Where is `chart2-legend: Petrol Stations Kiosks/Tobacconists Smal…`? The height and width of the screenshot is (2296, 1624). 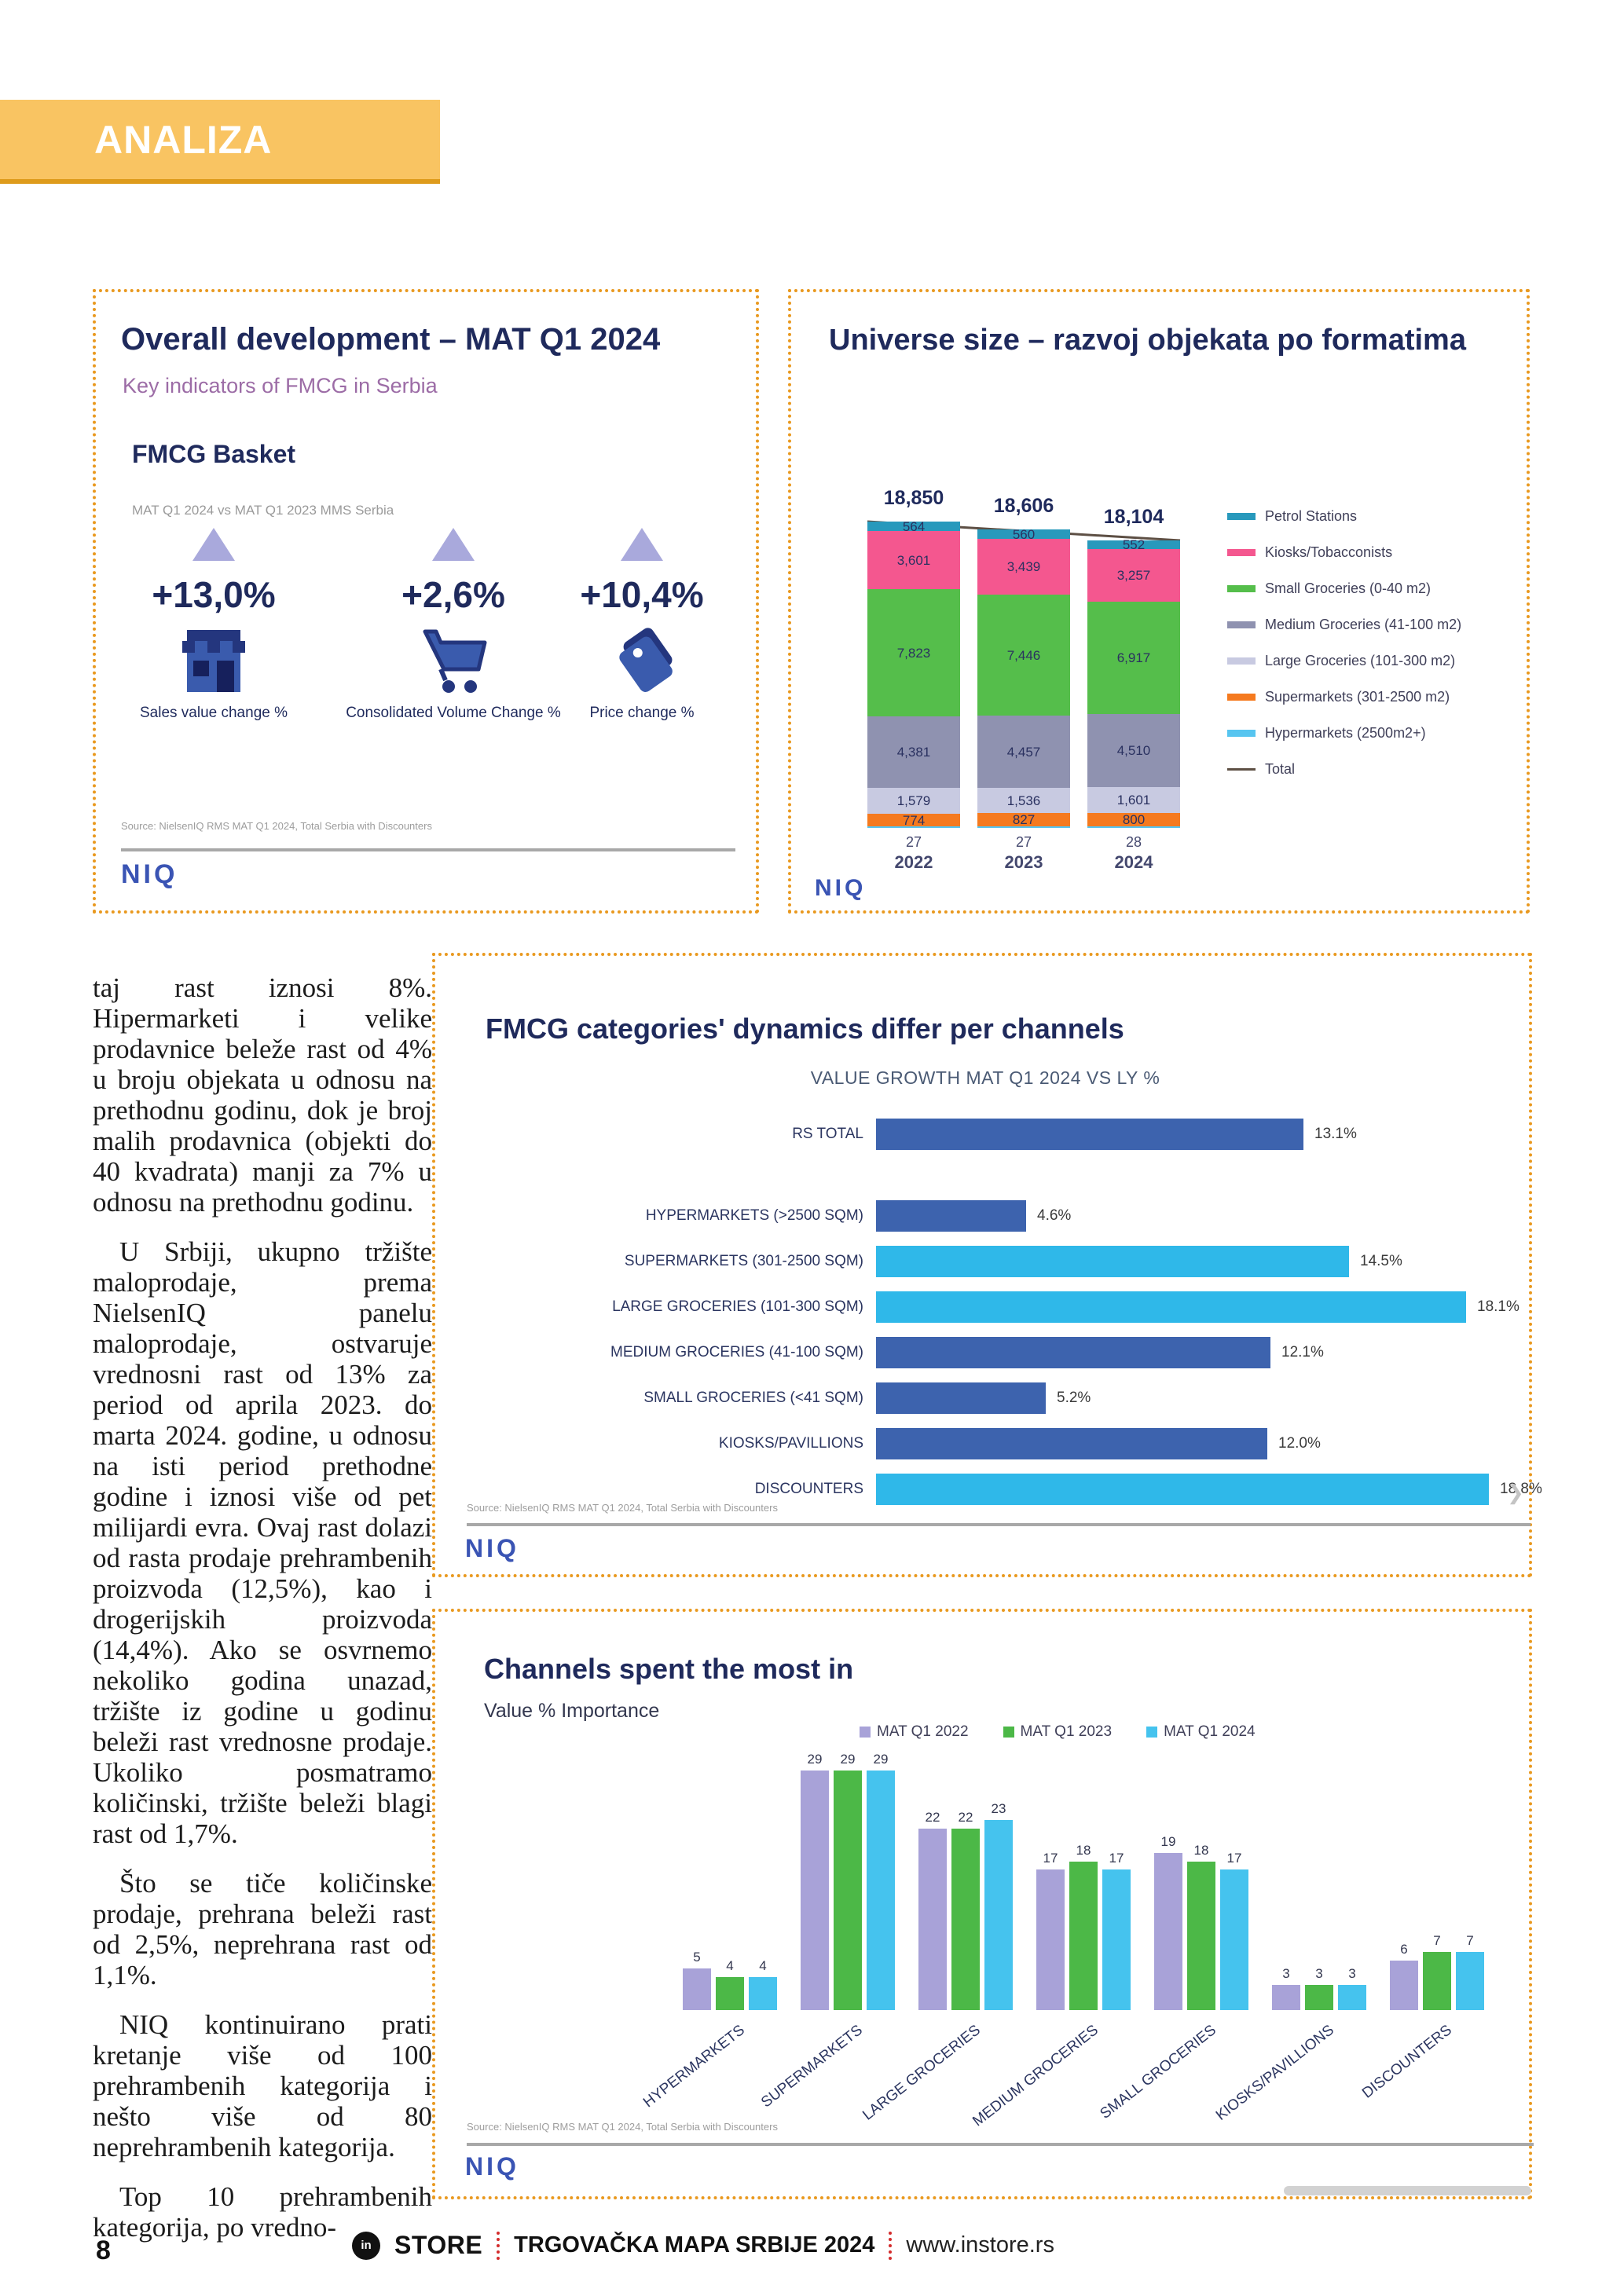 chart2-legend: Petrol Stations Kiosks/Tobacconists Smal… is located at coordinates (1344, 642).